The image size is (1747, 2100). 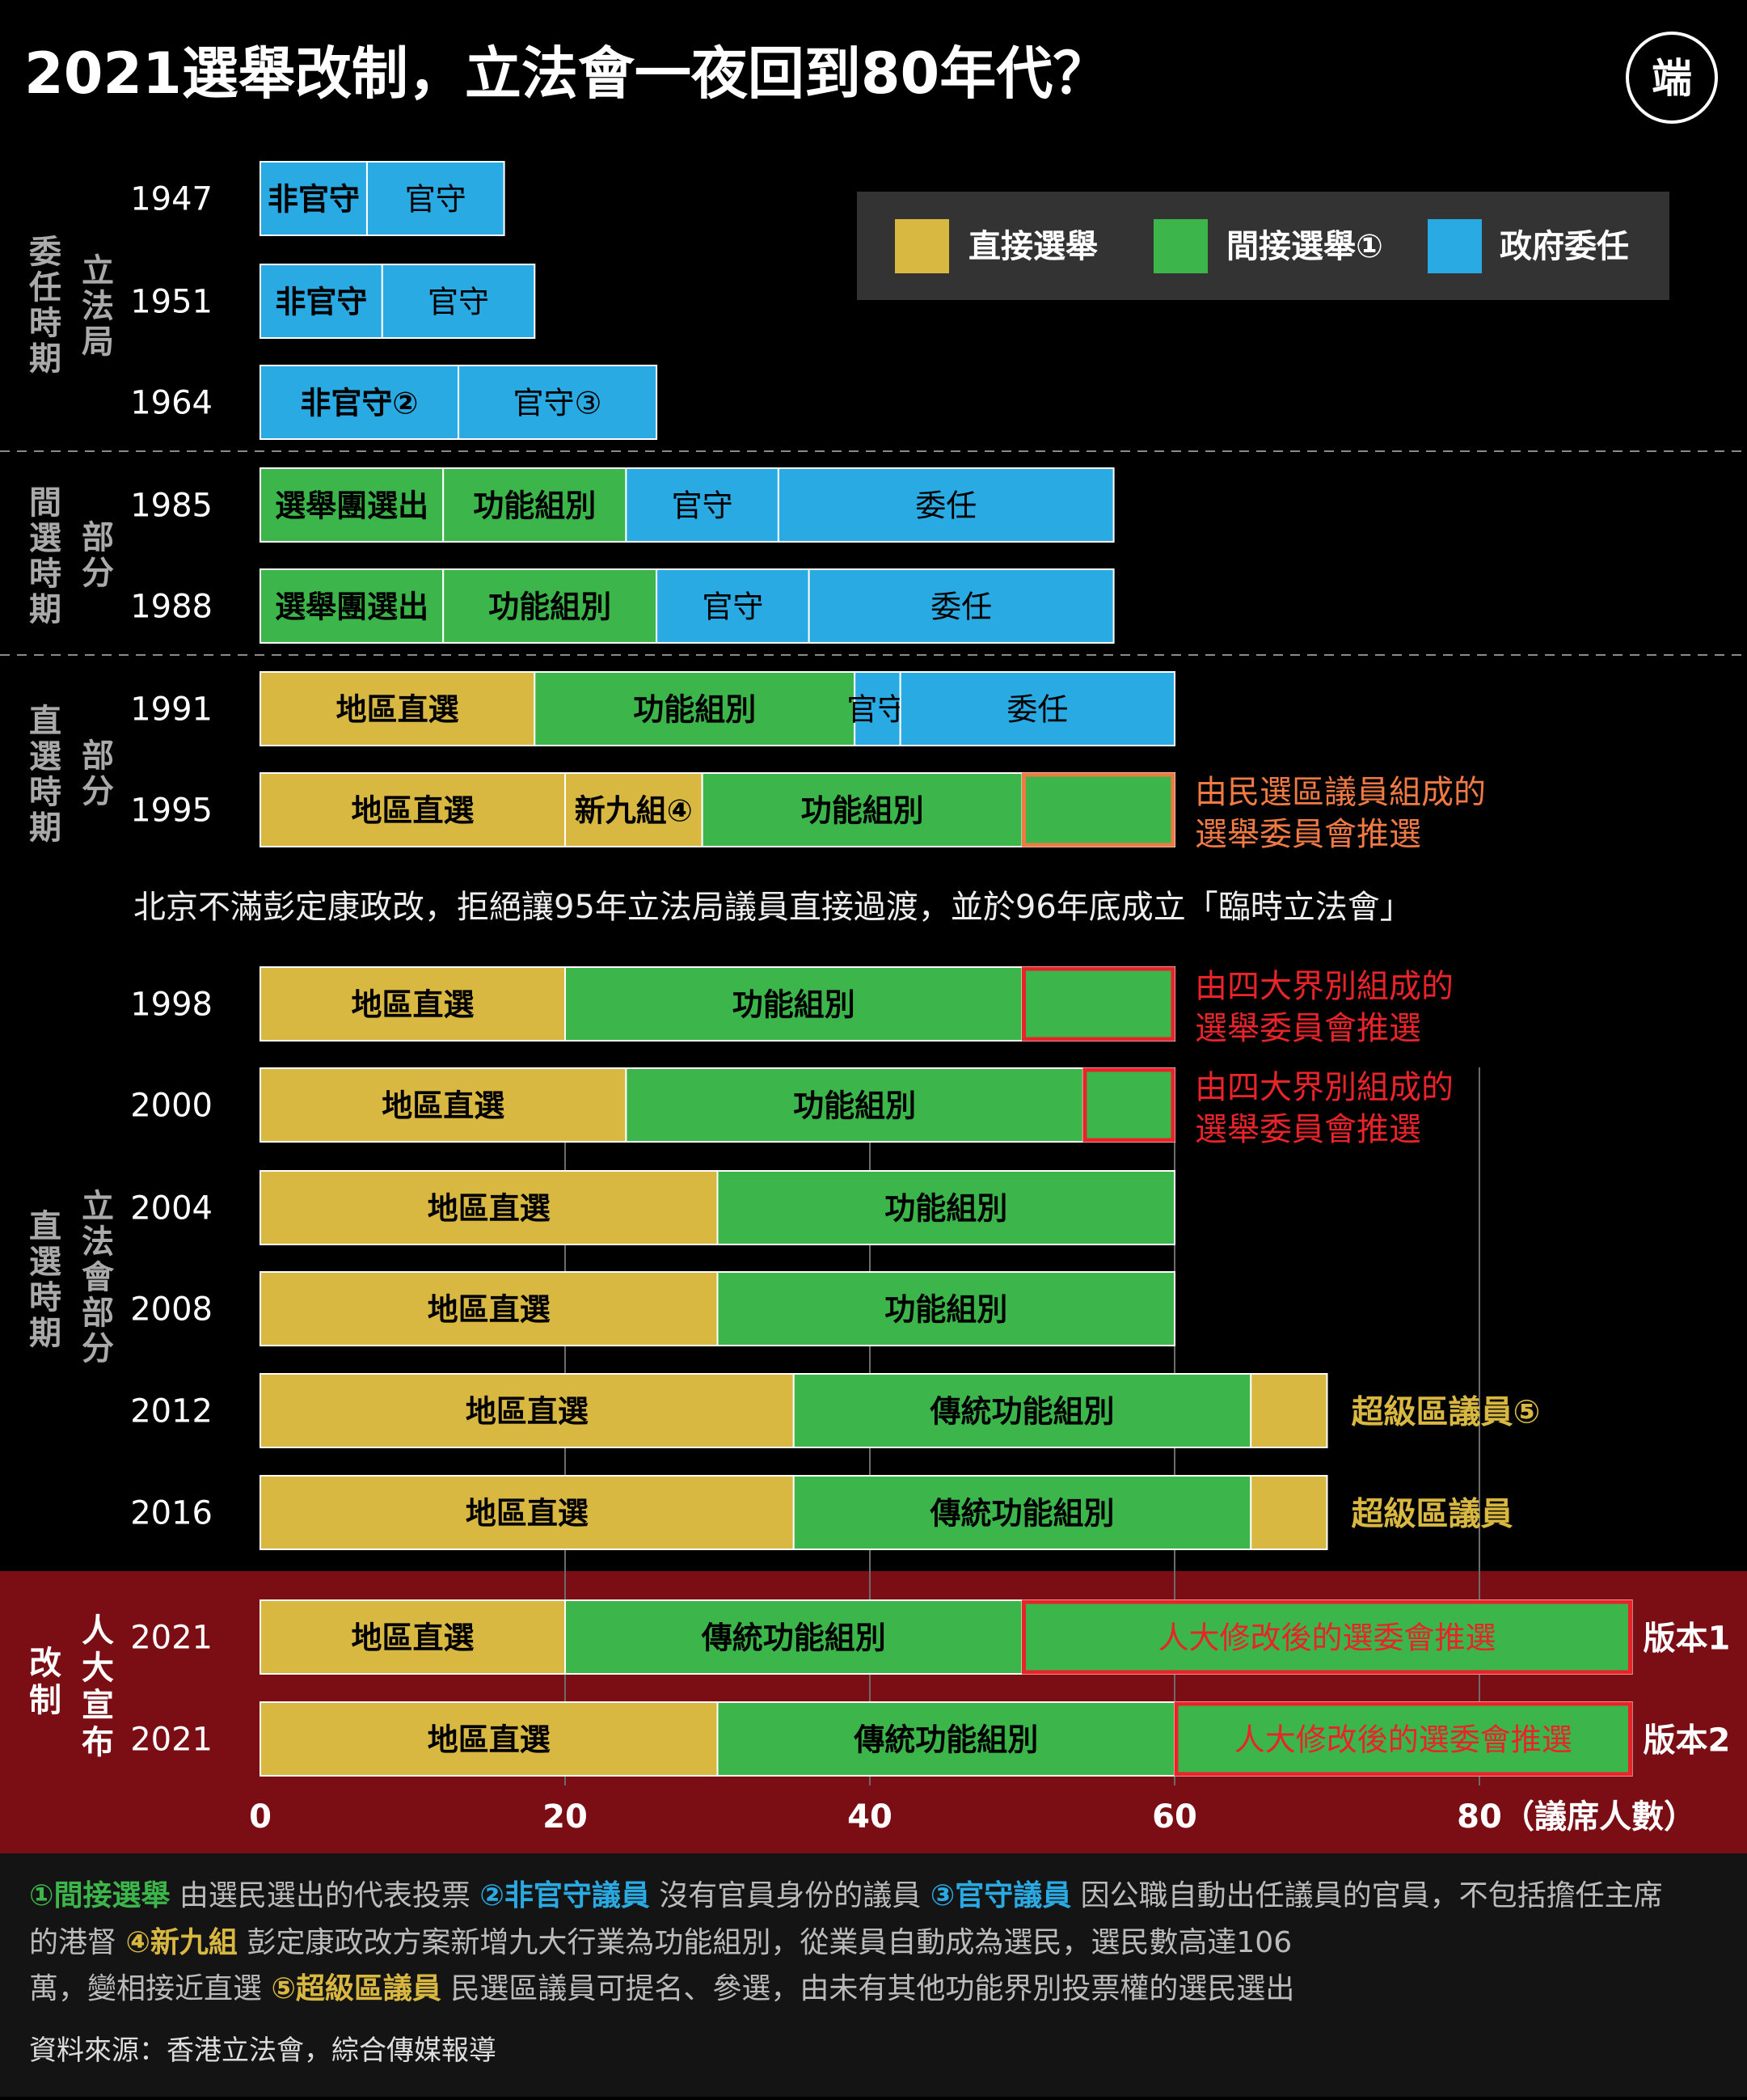 What do you see at coordinates (1564, 246) in the screenshot?
I see `legend-label-appointed: 政府委任` at bounding box center [1564, 246].